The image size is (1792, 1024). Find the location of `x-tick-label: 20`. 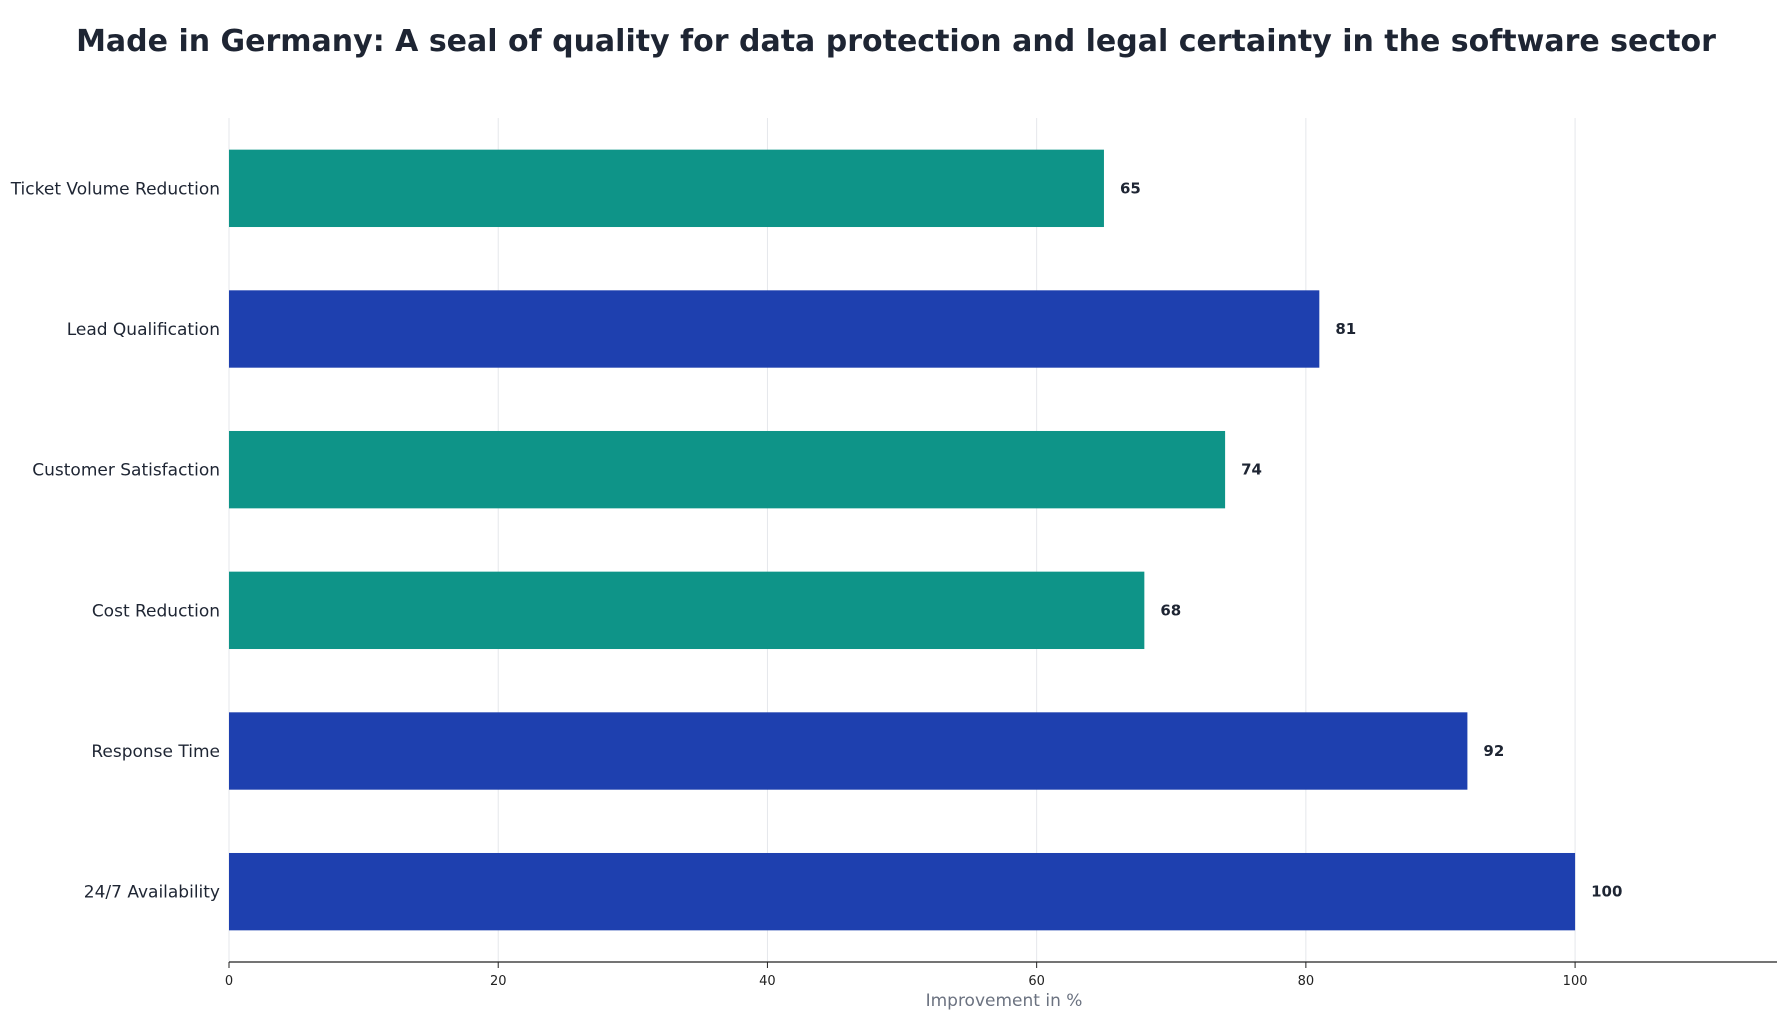

x-tick-label: 20 is located at coordinates (498, 981).